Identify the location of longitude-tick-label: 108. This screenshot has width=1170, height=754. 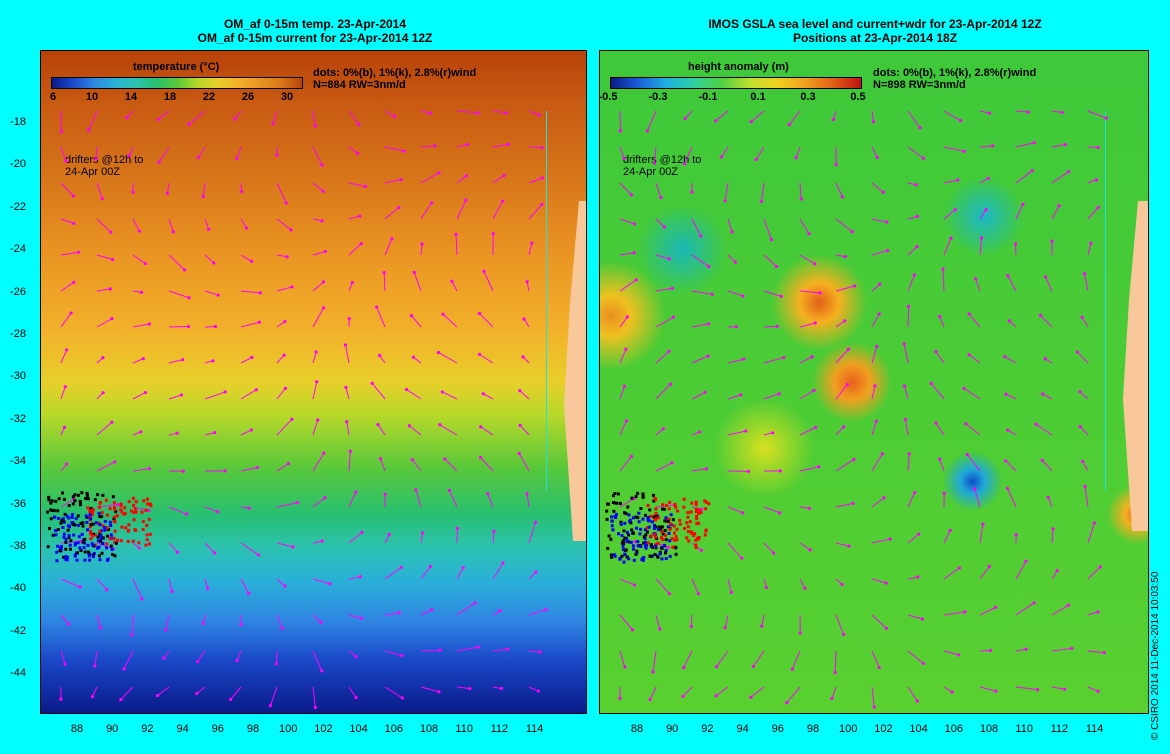
(429, 729).